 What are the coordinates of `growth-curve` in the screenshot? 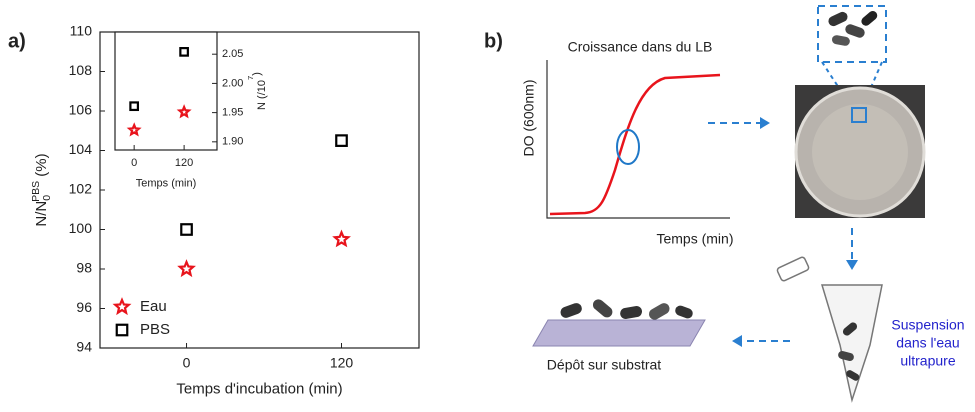 It's located at (635, 144).